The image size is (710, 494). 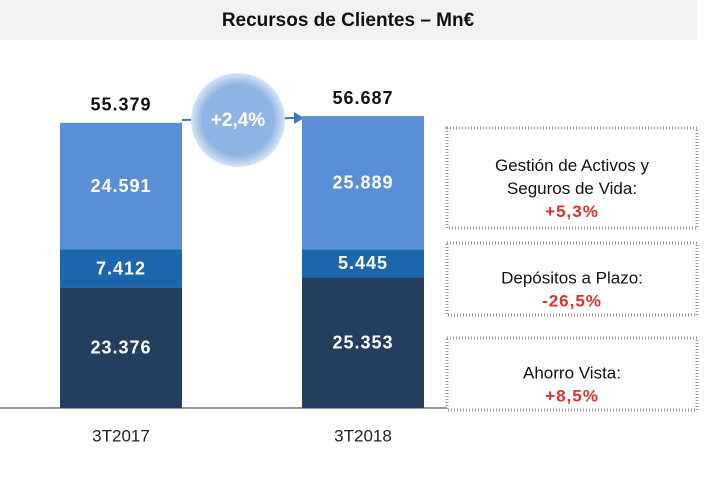 What do you see at coordinates (572, 188) in the screenshot?
I see `note-text: Seguros de Vida:` at bounding box center [572, 188].